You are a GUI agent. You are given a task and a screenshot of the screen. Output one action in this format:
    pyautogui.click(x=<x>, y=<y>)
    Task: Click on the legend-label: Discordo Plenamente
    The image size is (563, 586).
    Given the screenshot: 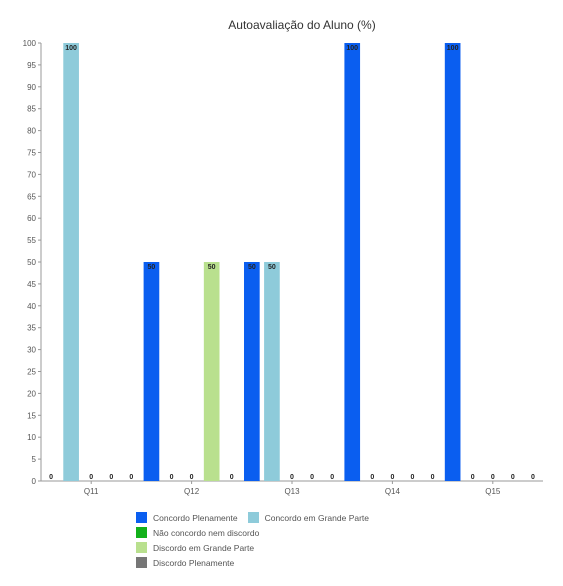 What is the action you would take?
    pyautogui.click(x=194, y=562)
    